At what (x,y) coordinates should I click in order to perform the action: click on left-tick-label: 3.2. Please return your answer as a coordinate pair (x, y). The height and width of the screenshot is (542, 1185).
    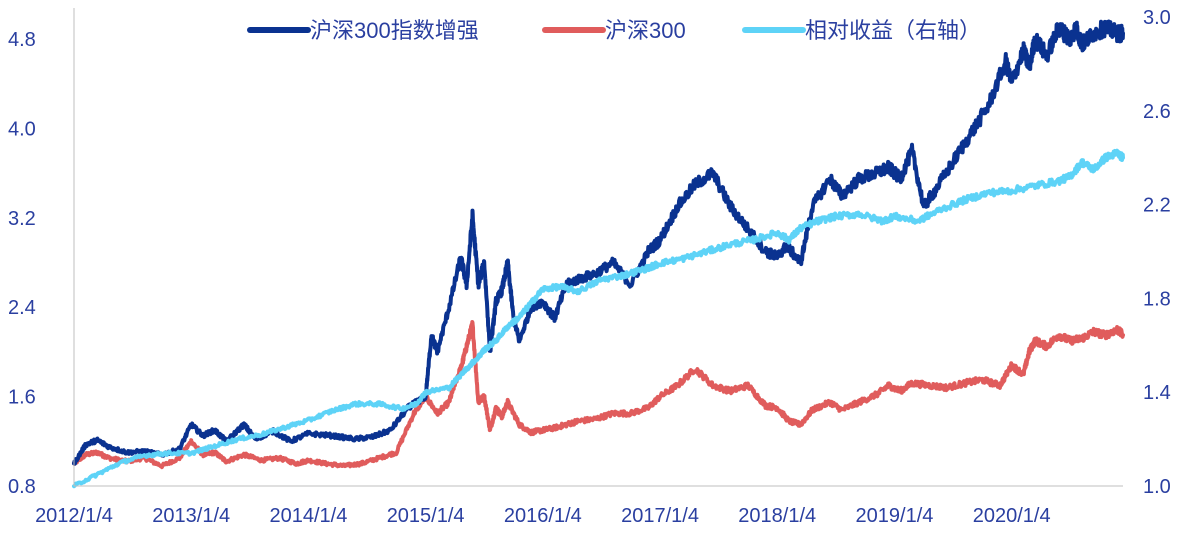
    Looking at the image, I should click on (22, 219).